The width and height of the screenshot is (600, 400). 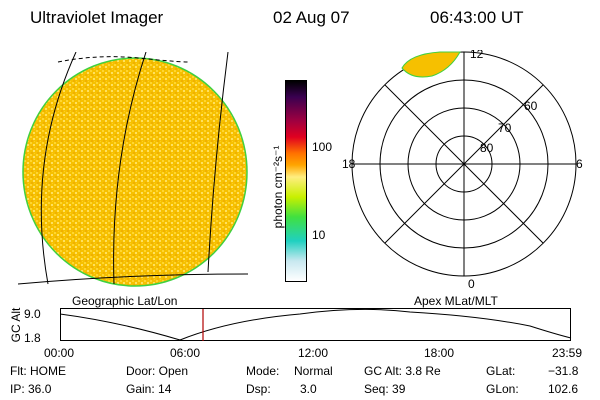 I want to click on colorbar-unit-label: photon cm⁻²s⁻¹, so click(x=278, y=187).